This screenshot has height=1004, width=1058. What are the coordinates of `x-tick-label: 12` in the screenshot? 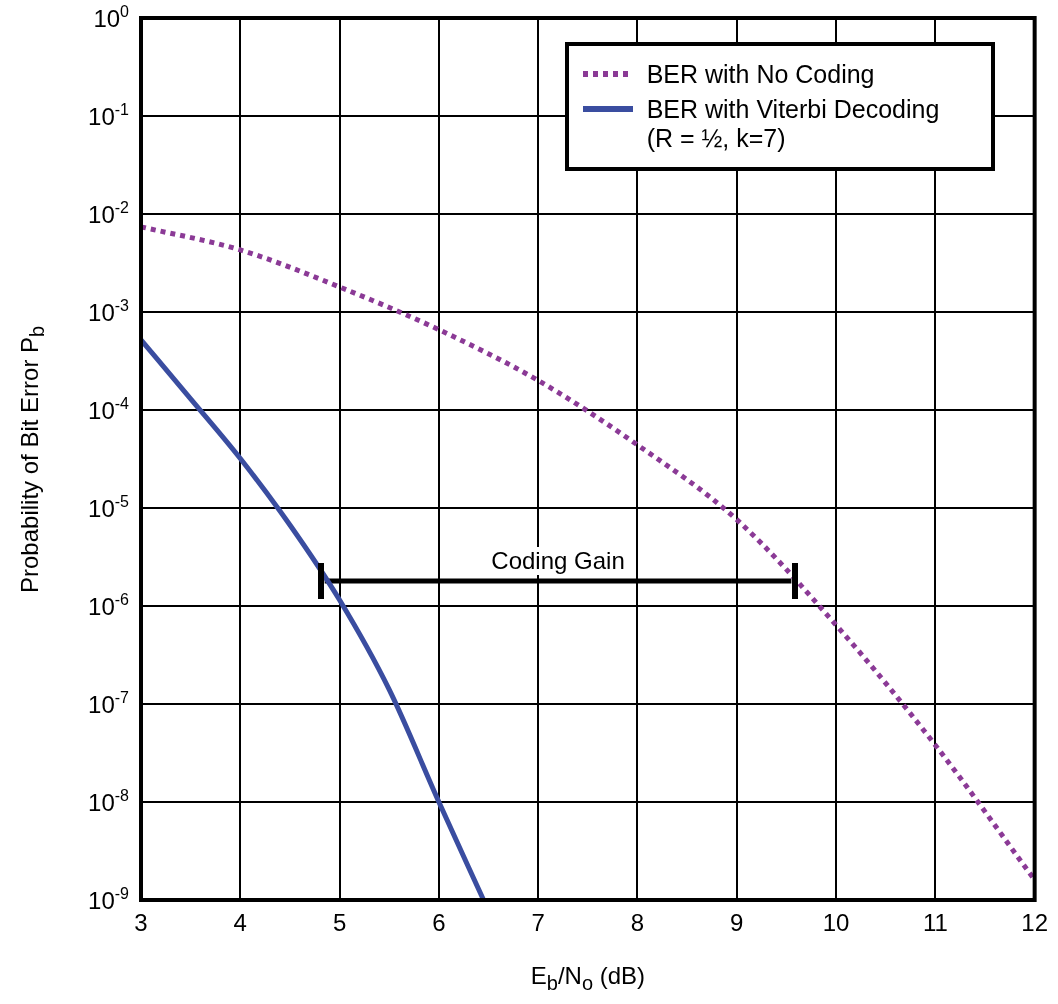 It's located at (1034, 923).